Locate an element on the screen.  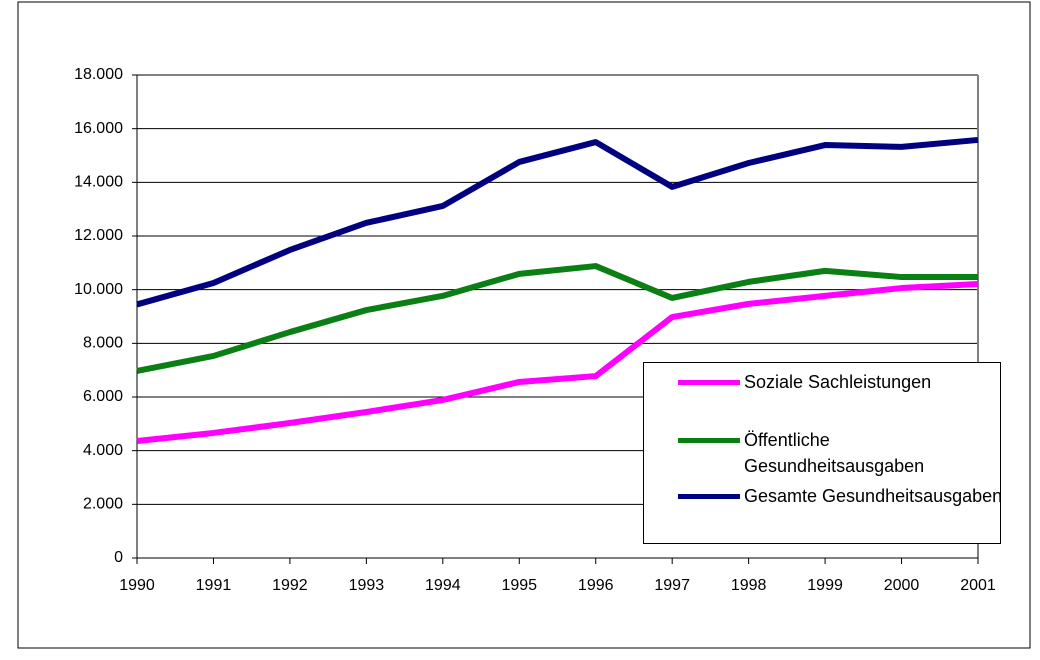
x-tick-label: 2000 is located at coordinates (902, 585).